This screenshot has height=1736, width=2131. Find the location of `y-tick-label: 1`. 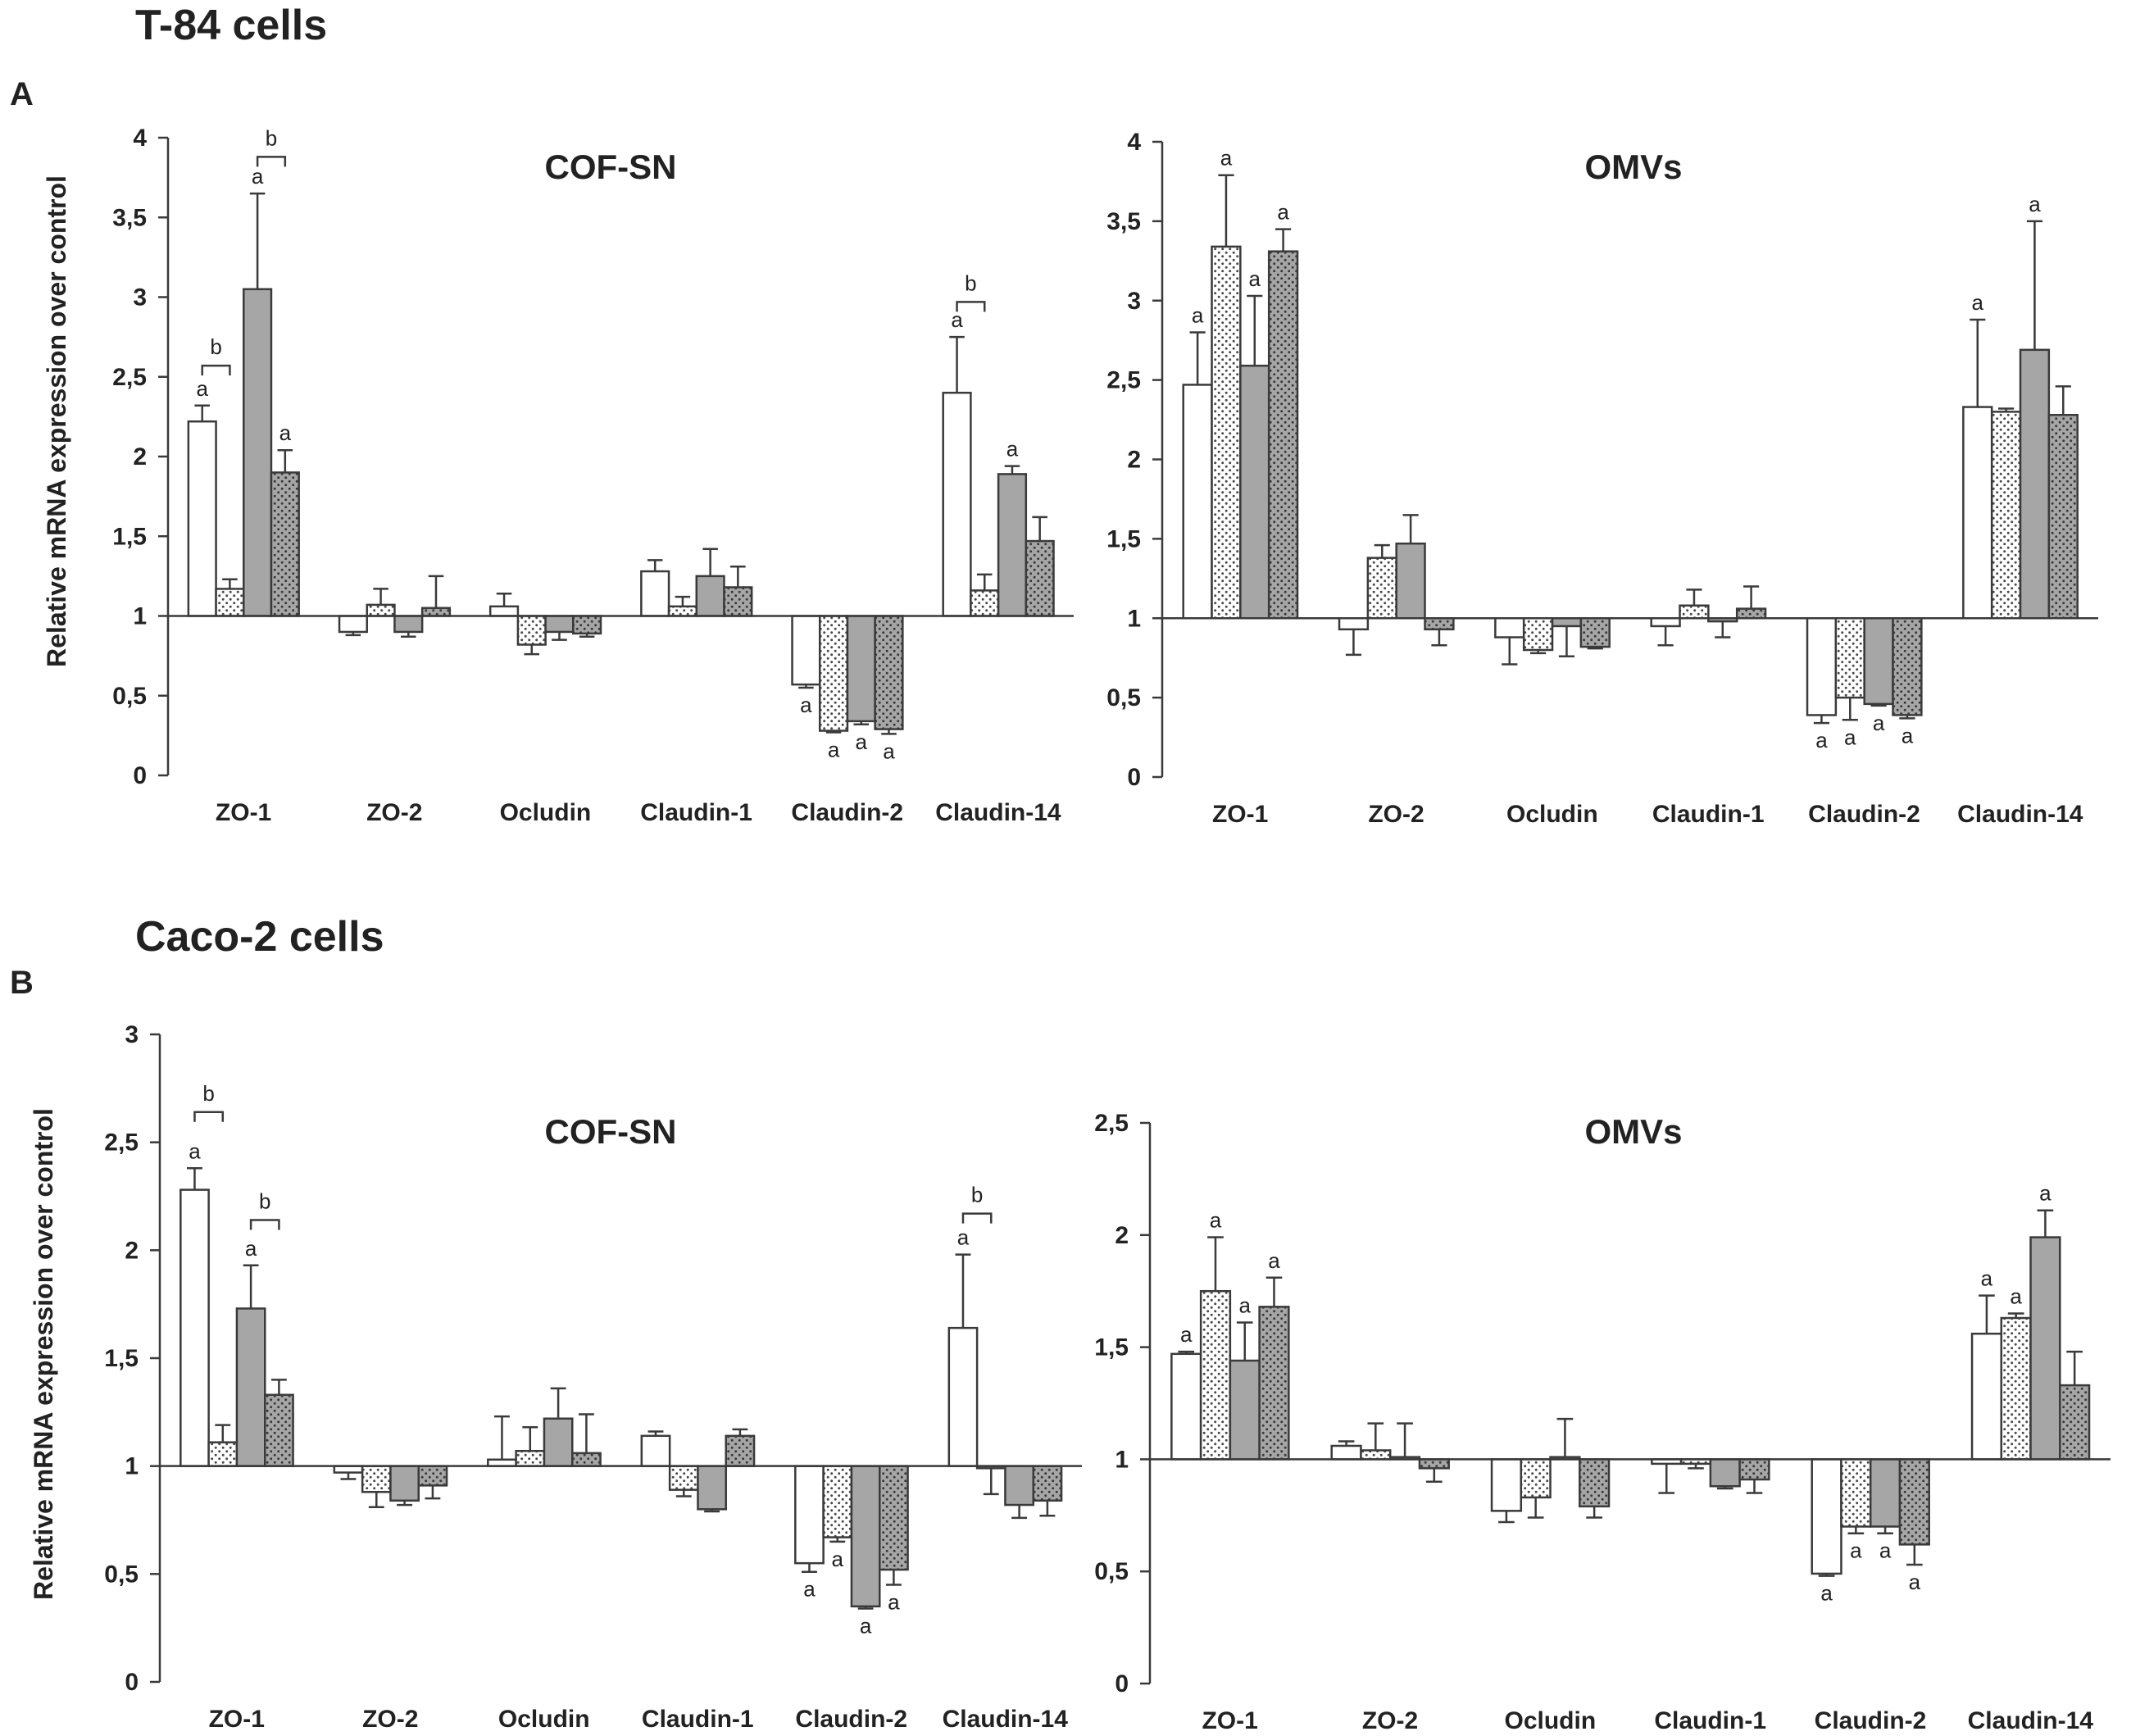

y-tick-label: 1 is located at coordinates (1122, 1459).